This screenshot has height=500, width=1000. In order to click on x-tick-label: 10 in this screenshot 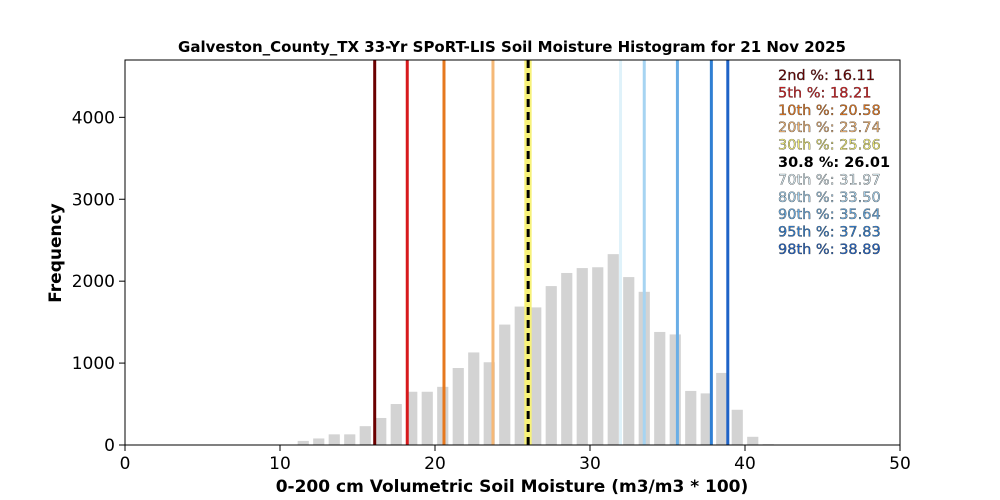, I will do `click(280, 464)`.